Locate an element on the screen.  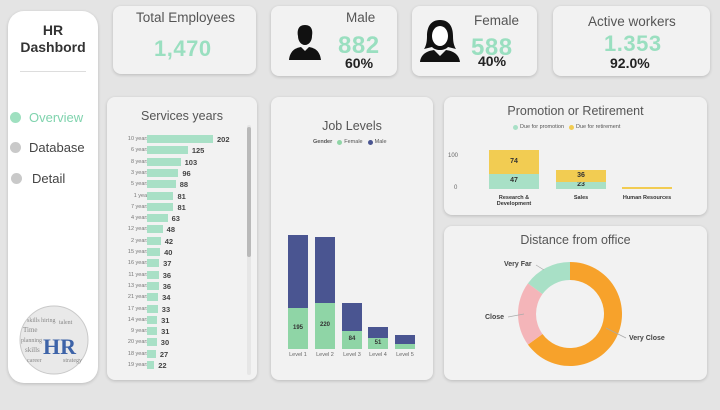
nav-item-overview: Overview is located at coordinates (46, 117).